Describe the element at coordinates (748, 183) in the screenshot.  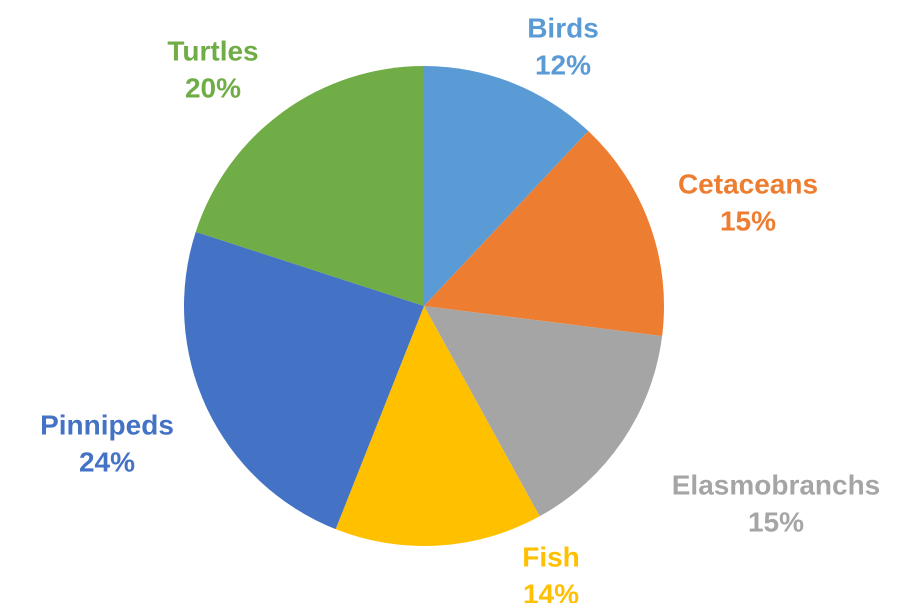
I see `slice-label-cetaceans: Cetaceans` at that location.